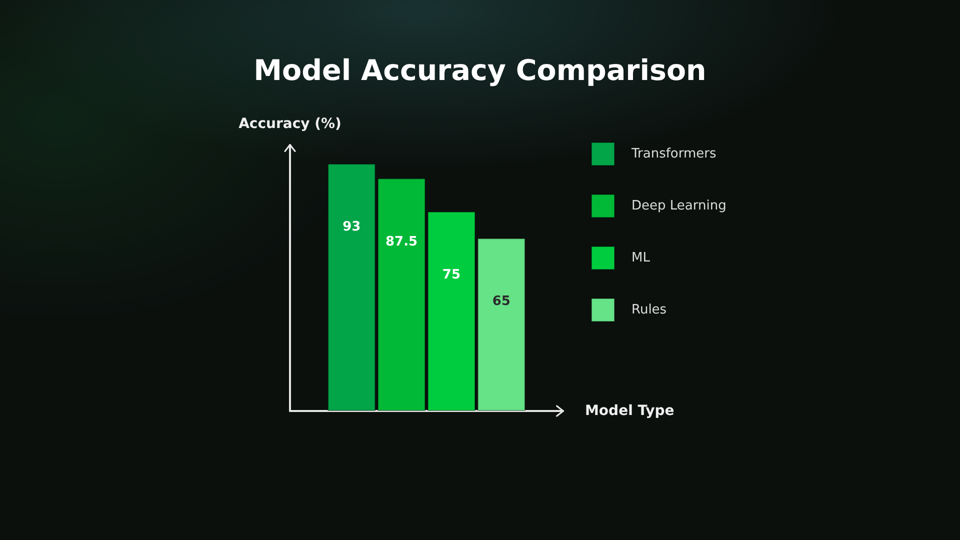 This screenshot has height=540, width=960. What do you see at coordinates (480, 70) in the screenshot?
I see `chart-title: Model Accuracy Comparison` at bounding box center [480, 70].